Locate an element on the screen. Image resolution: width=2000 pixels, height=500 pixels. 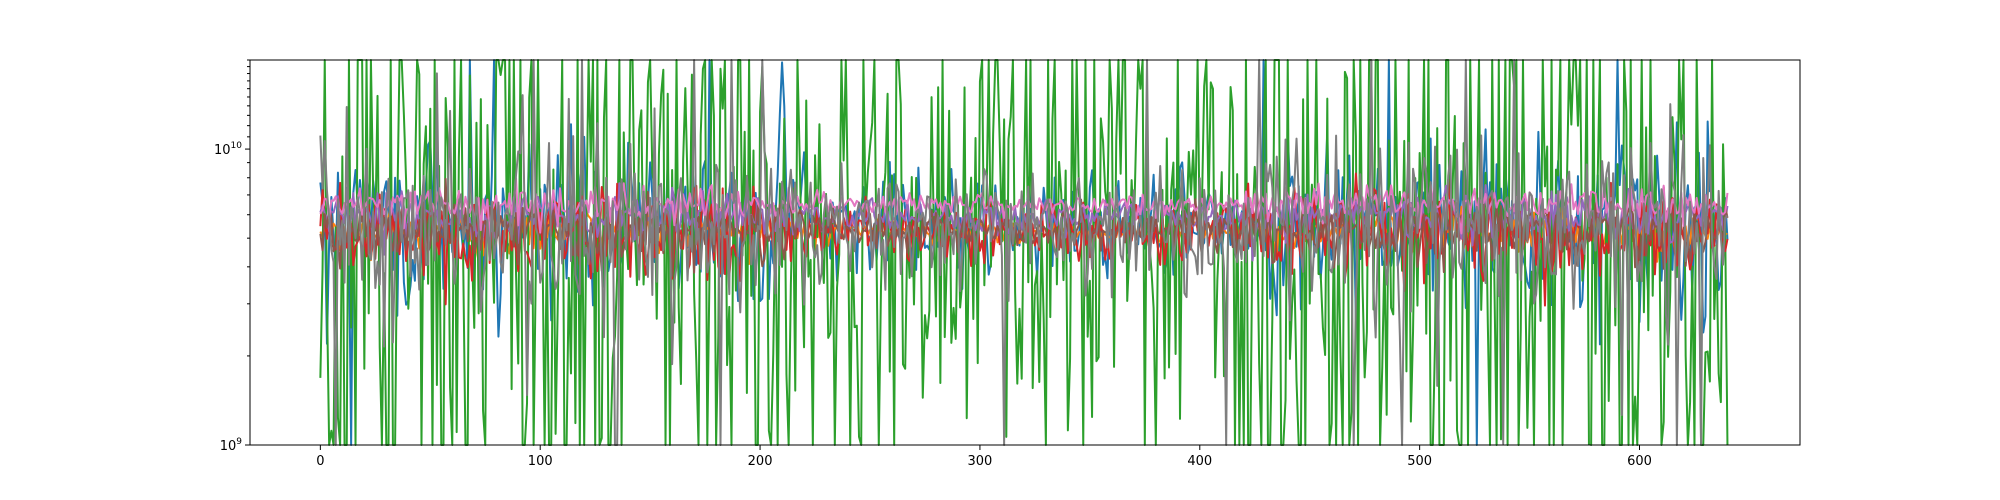
x-tick-label: 0 is located at coordinates (320, 461).